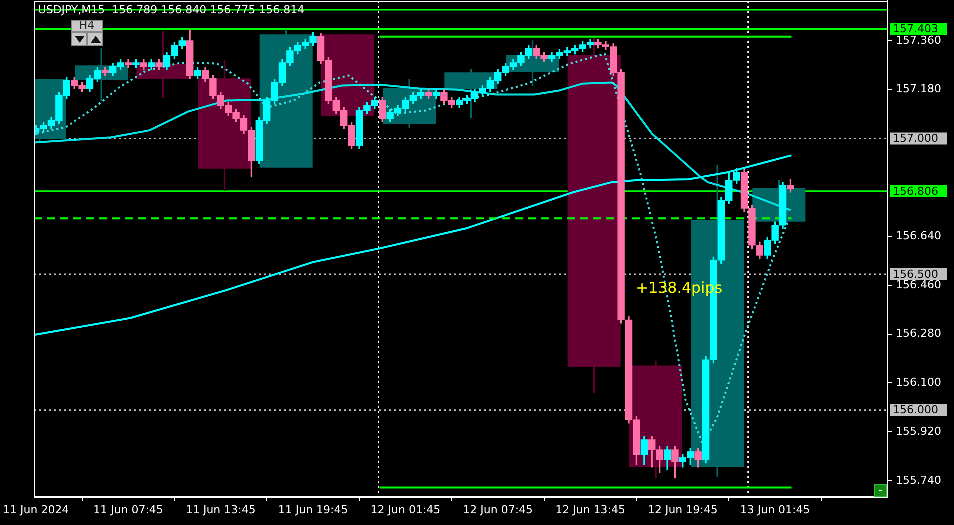  What do you see at coordinates (87, 25) in the screenshot?
I see `annotation: H4` at bounding box center [87, 25].